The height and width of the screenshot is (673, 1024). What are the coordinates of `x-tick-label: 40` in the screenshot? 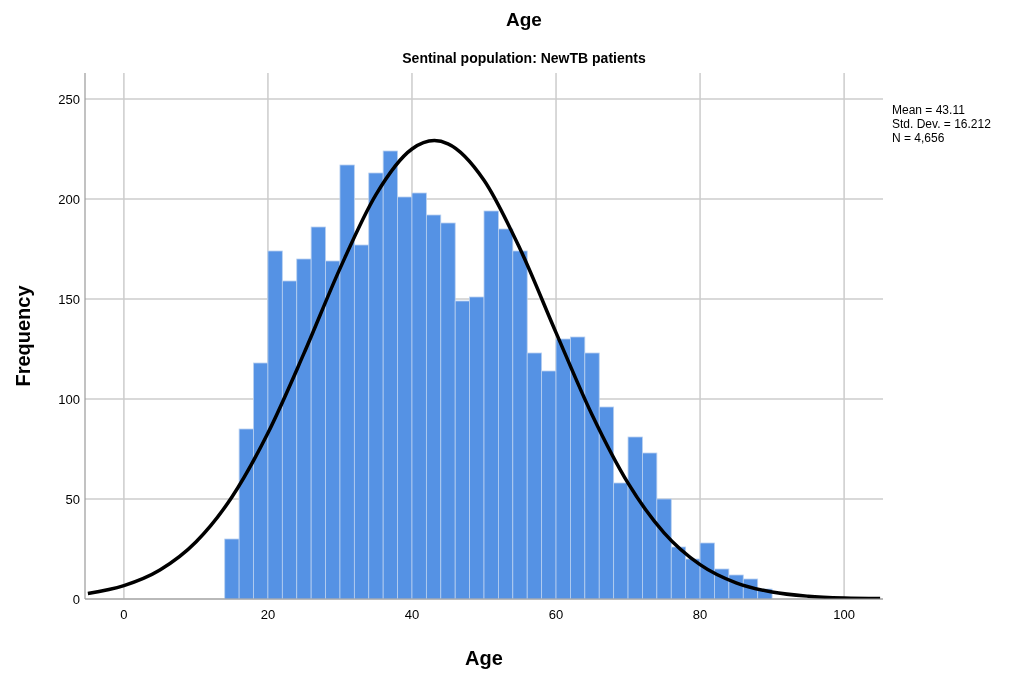 It's located at (412, 614).